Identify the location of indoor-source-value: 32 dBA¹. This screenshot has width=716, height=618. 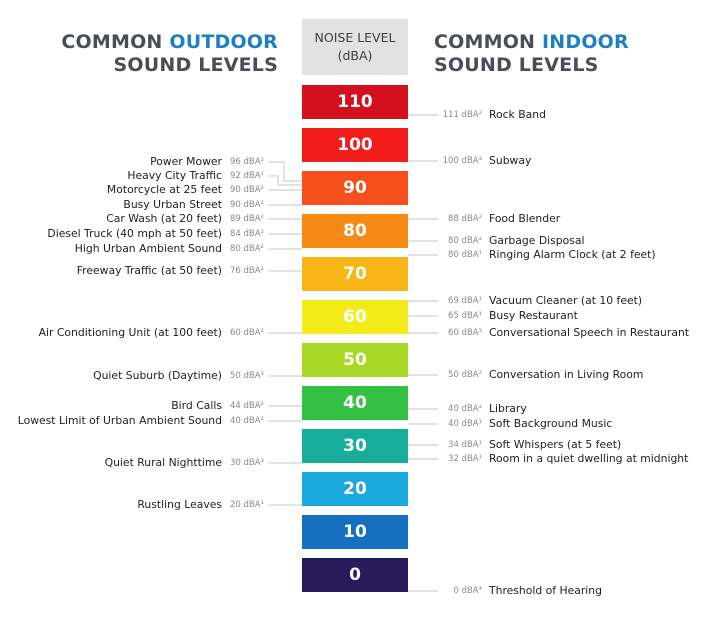
(465, 459).